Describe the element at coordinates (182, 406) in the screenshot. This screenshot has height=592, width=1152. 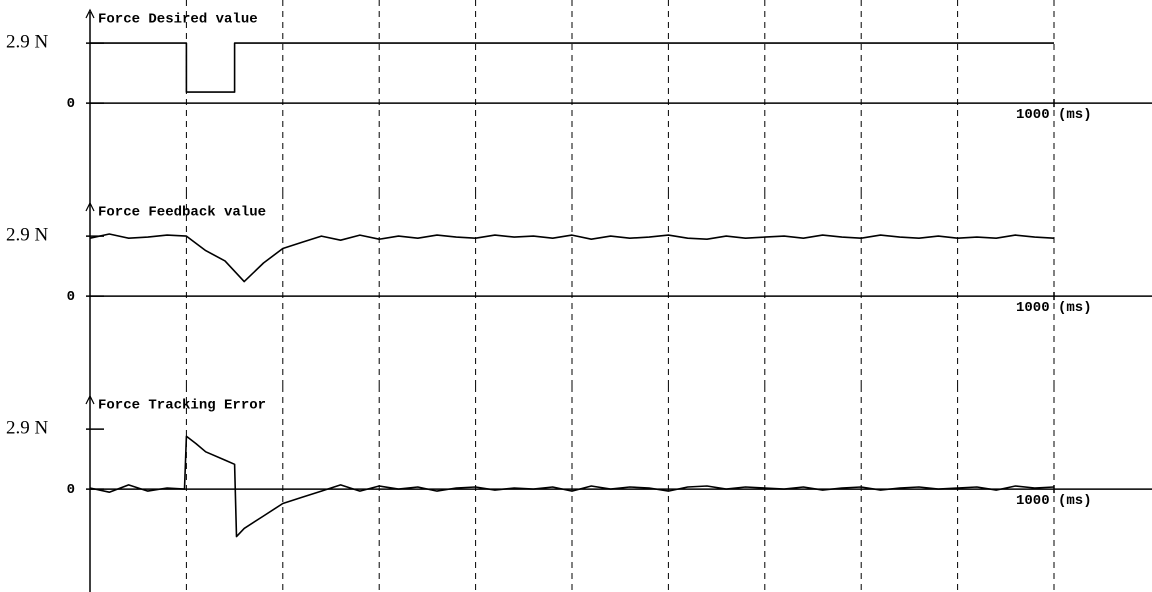
I see `chart-title: Force Tracking Error` at that location.